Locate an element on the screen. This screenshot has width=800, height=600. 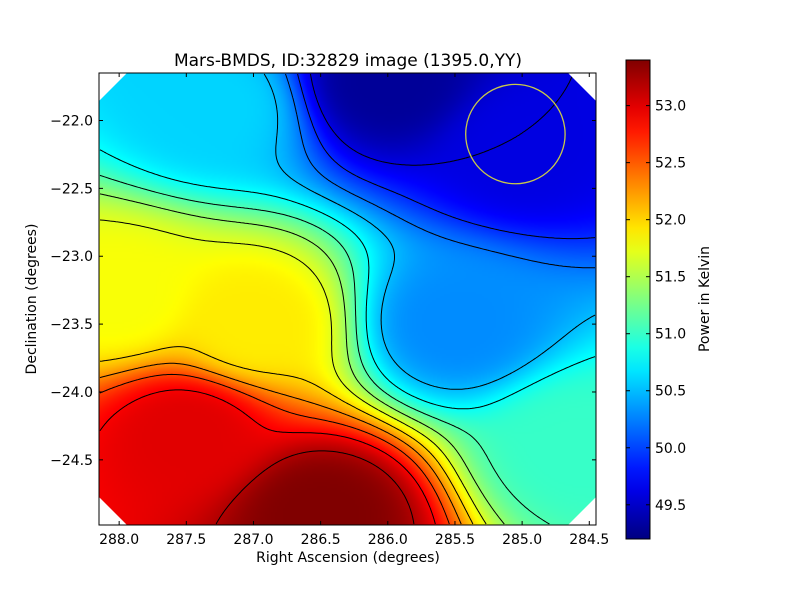
y-tick-label: −22.5 is located at coordinates (71, 189).